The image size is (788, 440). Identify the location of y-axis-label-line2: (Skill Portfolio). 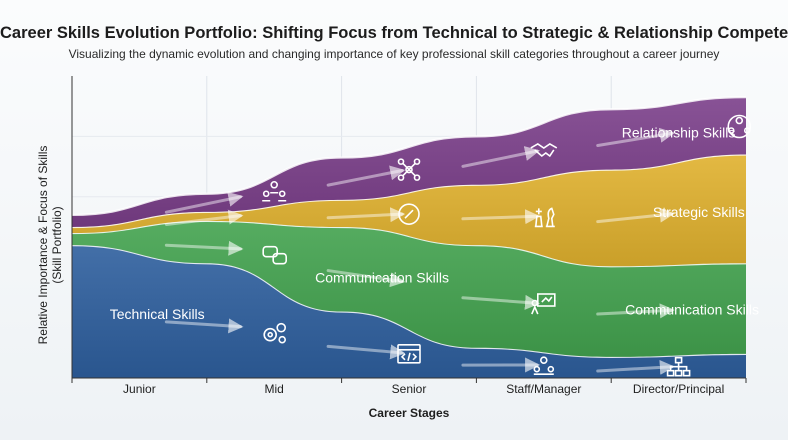
(57, 244).